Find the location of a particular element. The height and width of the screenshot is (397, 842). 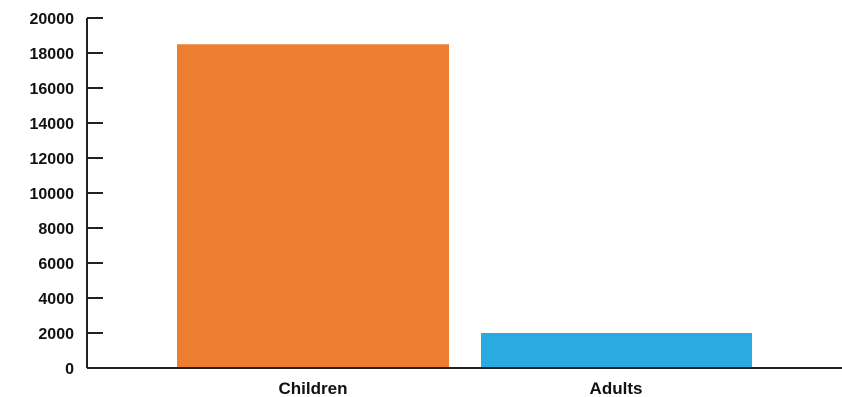

y-tick-label: 16000 is located at coordinates (52, 89).